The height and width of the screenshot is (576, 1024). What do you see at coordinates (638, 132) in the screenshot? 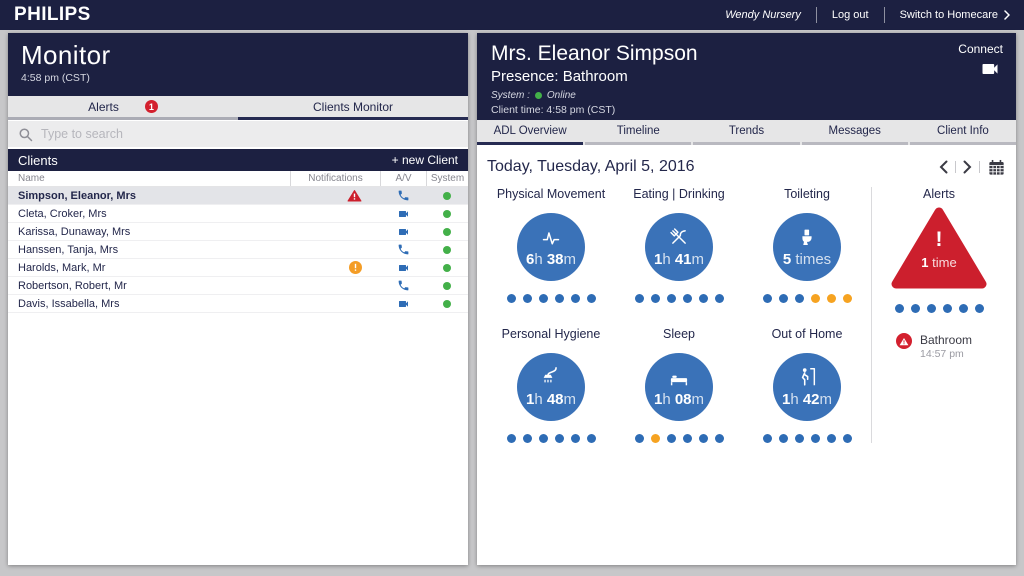
I see `tab-timeline: Timeline` at bounding box center [638, 132].